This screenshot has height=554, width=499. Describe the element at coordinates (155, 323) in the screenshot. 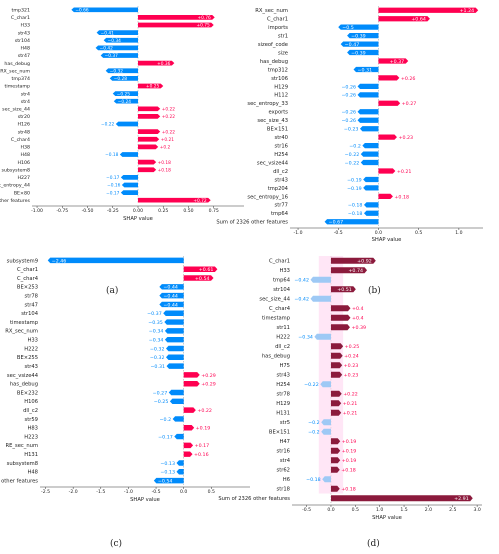

I see `value-label: −0.35` at that location.